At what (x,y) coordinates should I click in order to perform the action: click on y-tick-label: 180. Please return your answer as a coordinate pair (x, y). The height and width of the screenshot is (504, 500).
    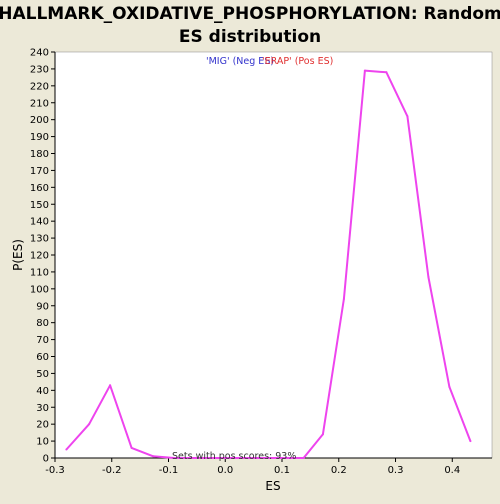
    Looking at the image, I should click on (39, 154).